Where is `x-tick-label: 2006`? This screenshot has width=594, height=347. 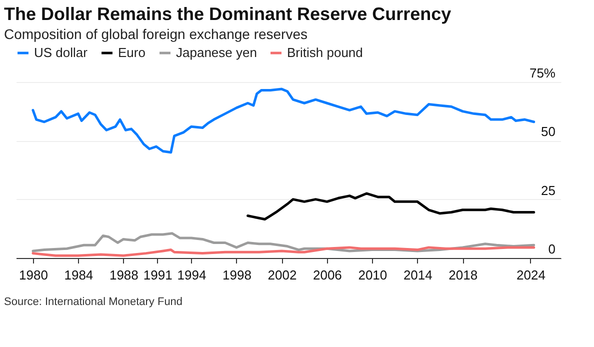 x-tick-label: 2006 is located at coordinates (327, 275).